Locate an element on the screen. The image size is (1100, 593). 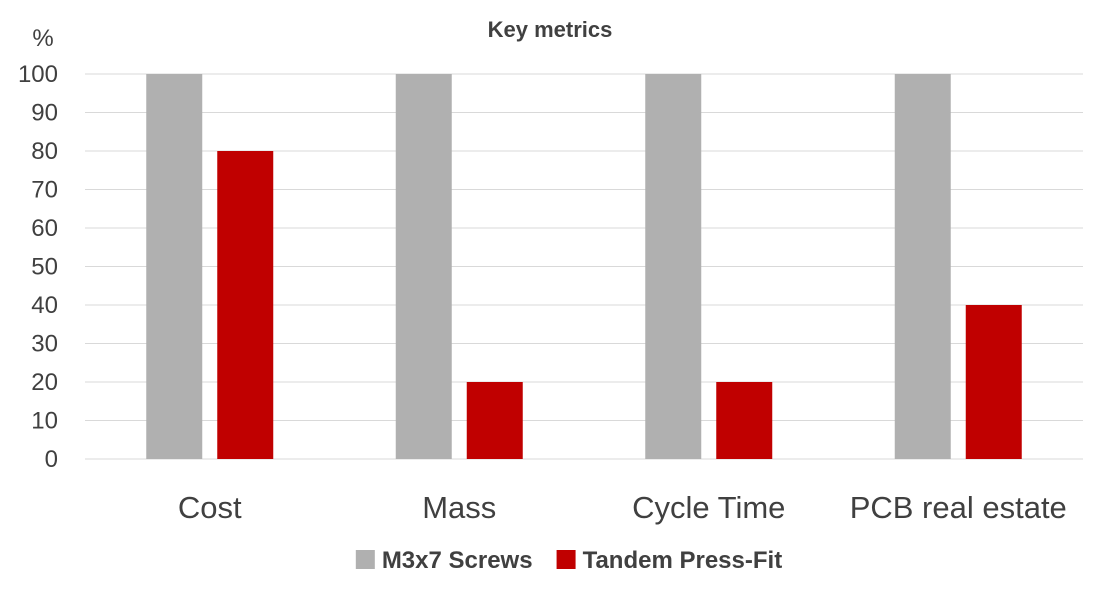
y-tick-label: 100 is located at coordinates (38, 74).